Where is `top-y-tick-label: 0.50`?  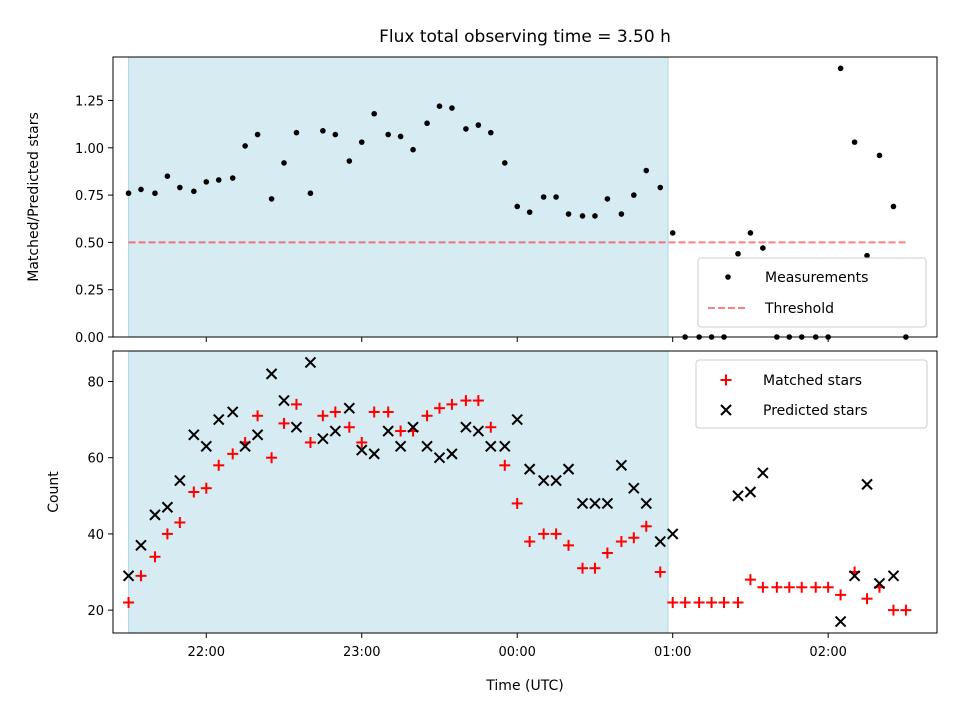
top-y-tick-label: 0.50 is located at coordinates (89, 243).